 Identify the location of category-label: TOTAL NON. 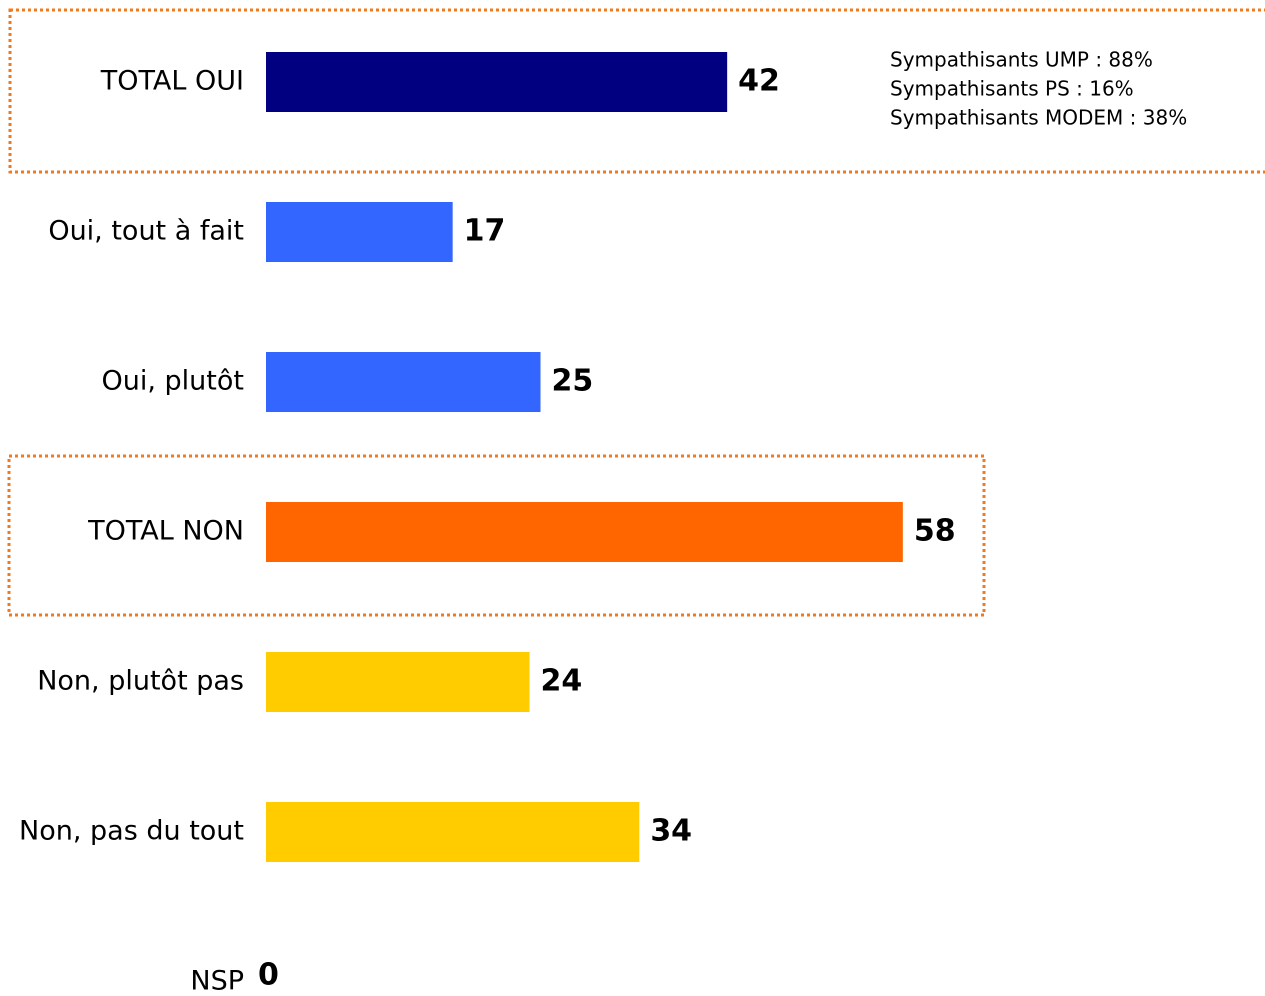
(165, 531).